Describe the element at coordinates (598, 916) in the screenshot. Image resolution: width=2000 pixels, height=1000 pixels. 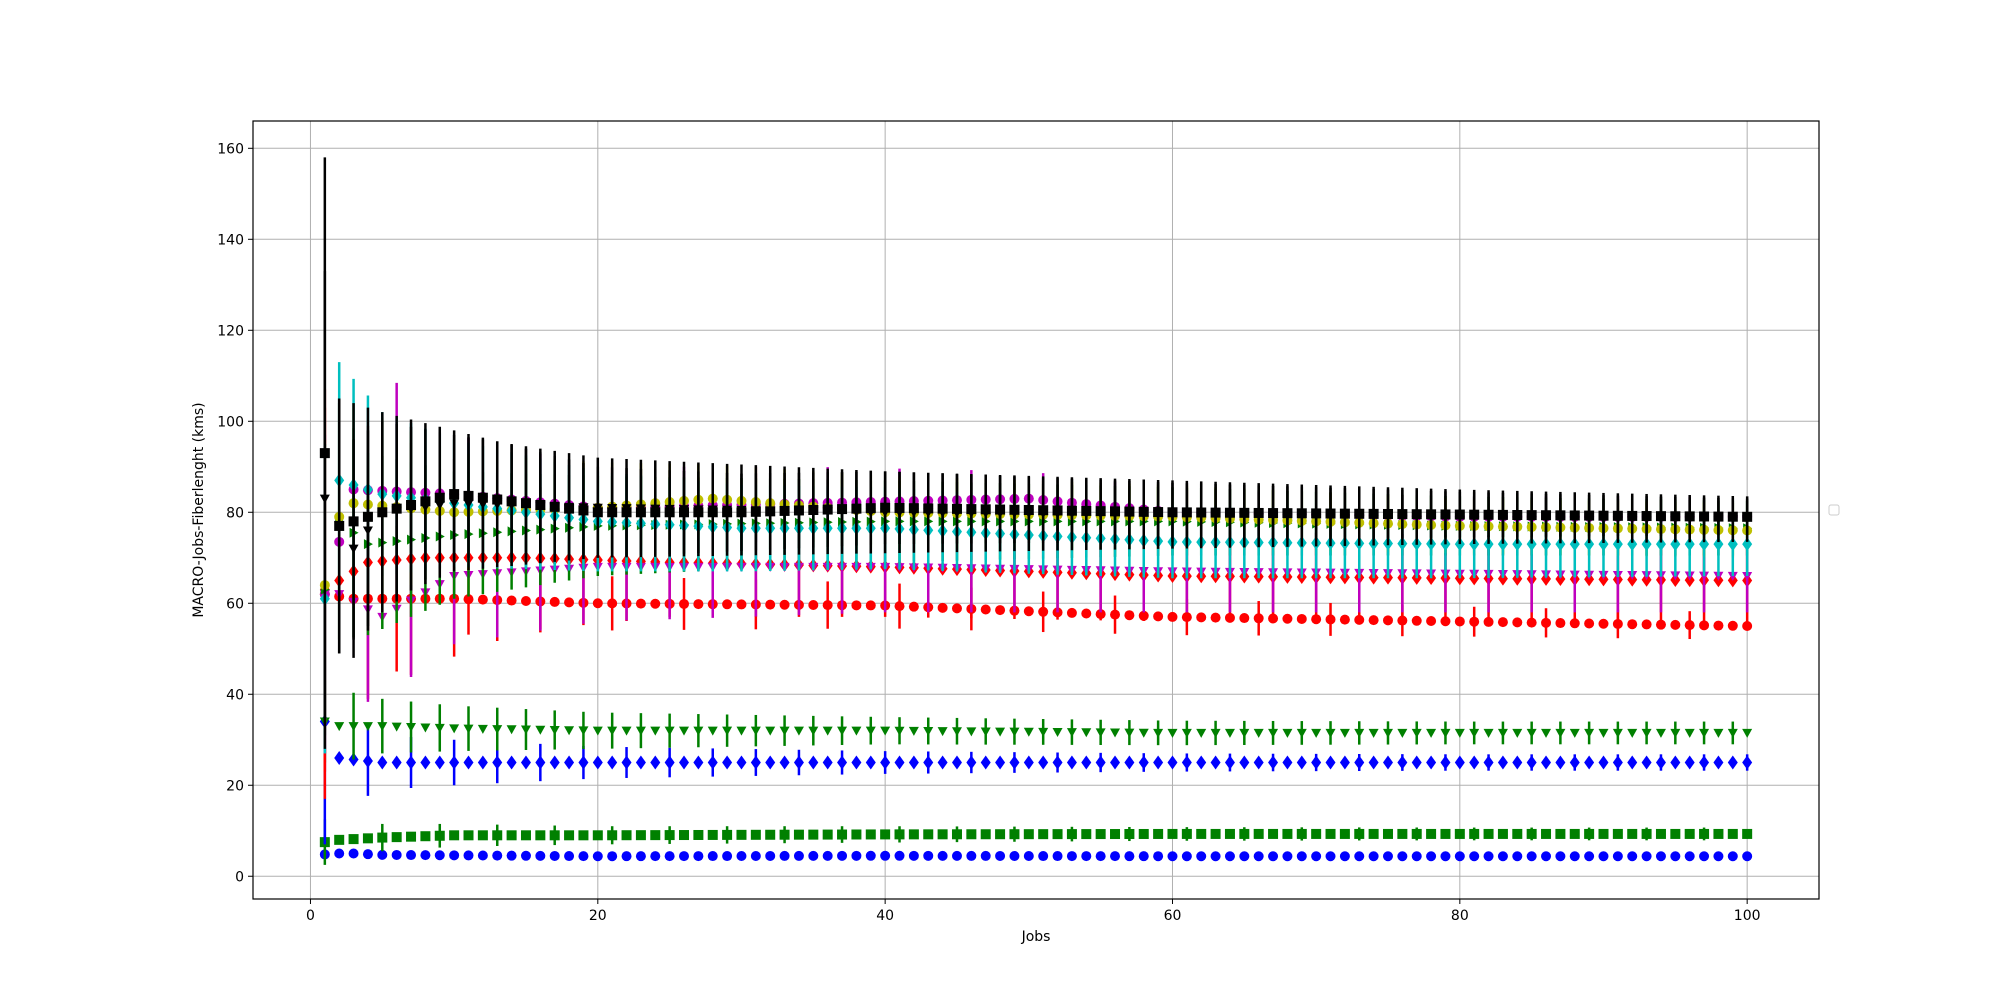
I see `x-tick-label: 20` at that location.